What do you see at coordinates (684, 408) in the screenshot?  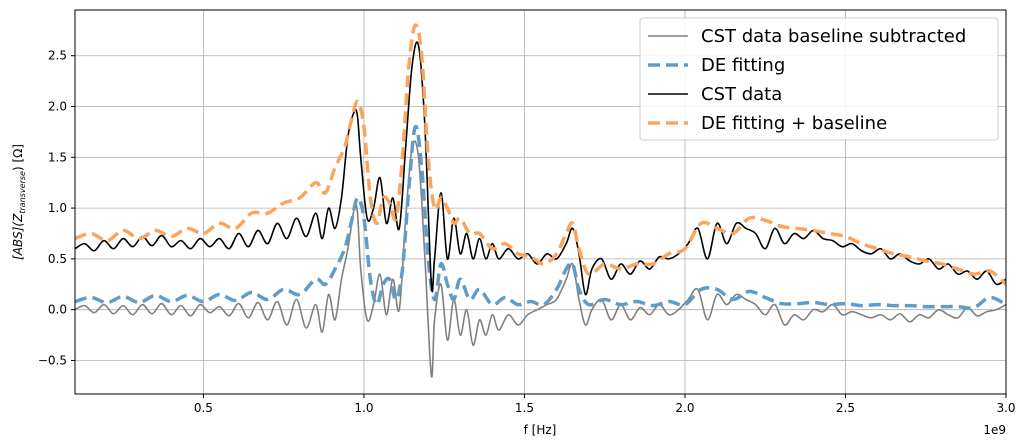 I see `x-tick-label: 2.0` at bounding box center [684, 408].